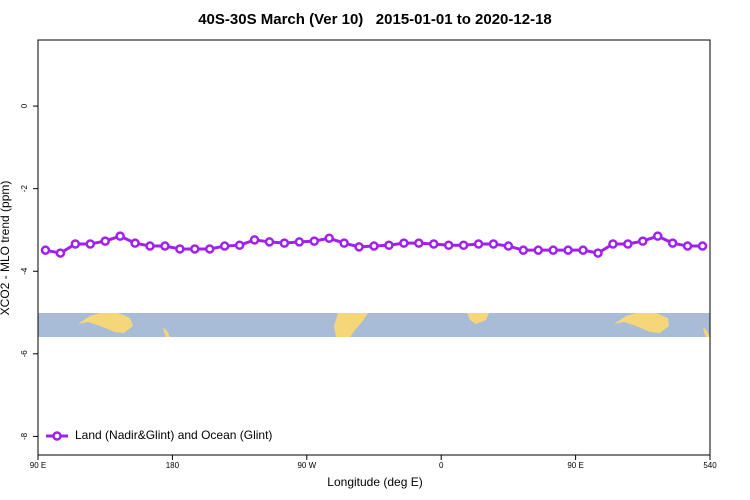 The width and height of the screenshot is (750, 500). I want to click on y-tick-label: -6, so click(24, 354).